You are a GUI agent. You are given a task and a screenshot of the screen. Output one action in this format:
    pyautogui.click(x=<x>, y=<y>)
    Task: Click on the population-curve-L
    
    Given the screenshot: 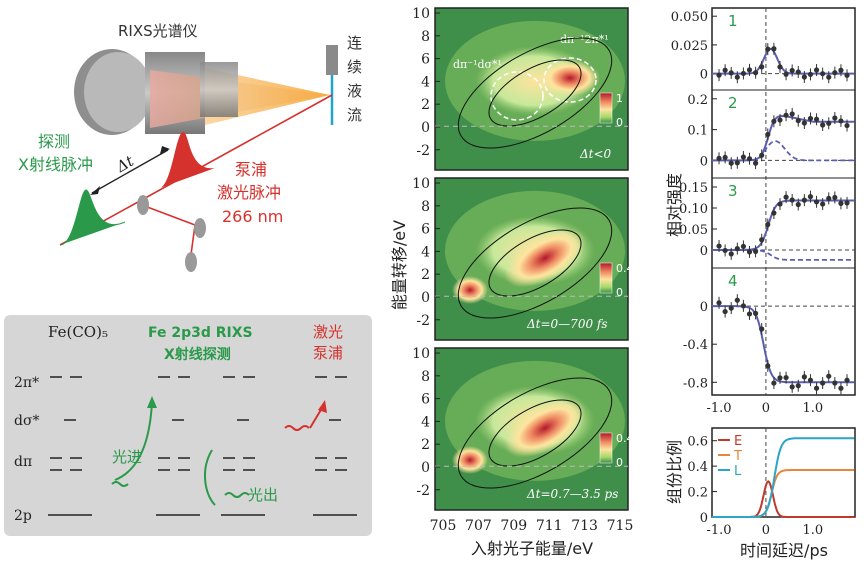 What is the action you would take?
    pyautogui.click(x=783, y=477)
    